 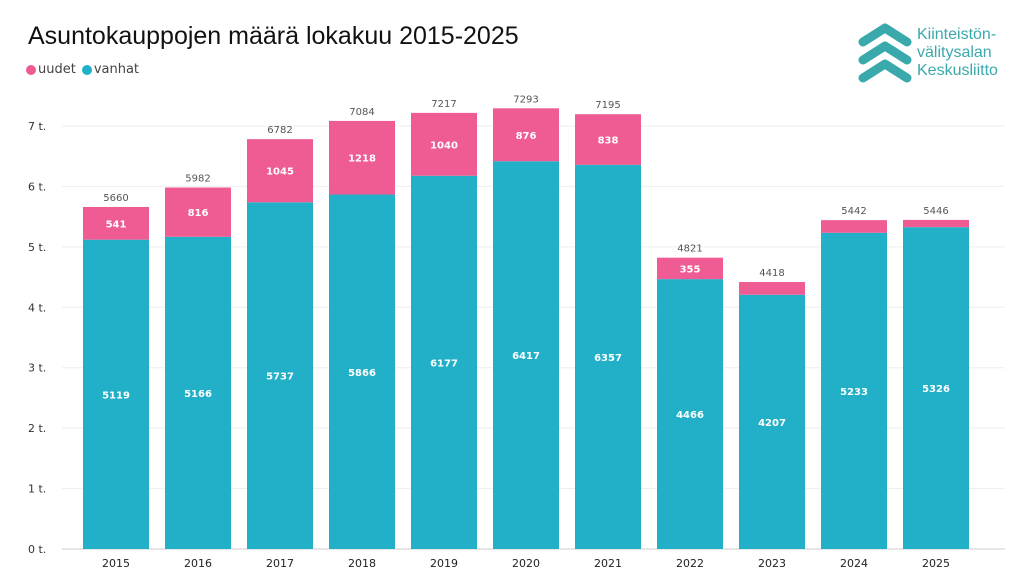 I want to click on data-label-vanhat: 5233, so click(x=854, y=392).